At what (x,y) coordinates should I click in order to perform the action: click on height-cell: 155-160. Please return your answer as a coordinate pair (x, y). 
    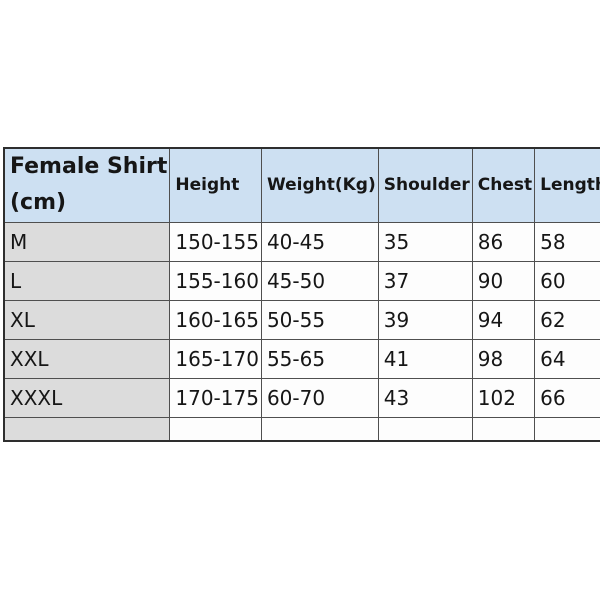
    Looking at the image, I should click on (215, 280).